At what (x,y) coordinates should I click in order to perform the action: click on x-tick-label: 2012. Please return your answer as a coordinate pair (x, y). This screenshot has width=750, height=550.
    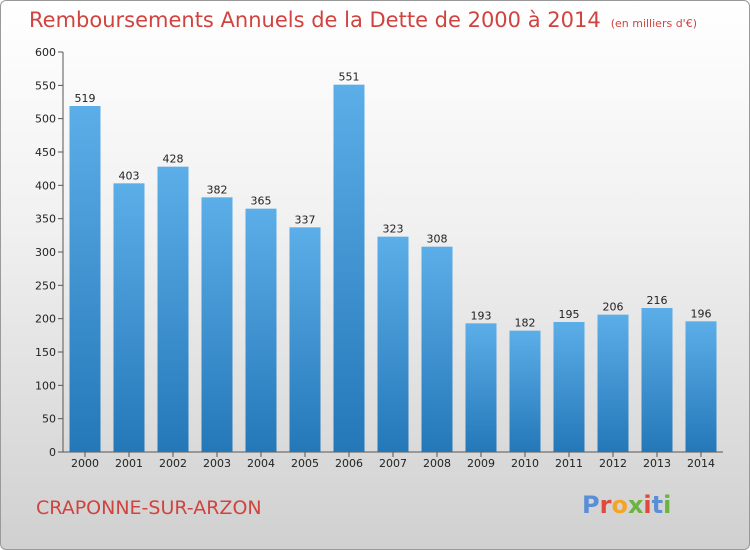
    Looking at the image, I should click on (613, 463).